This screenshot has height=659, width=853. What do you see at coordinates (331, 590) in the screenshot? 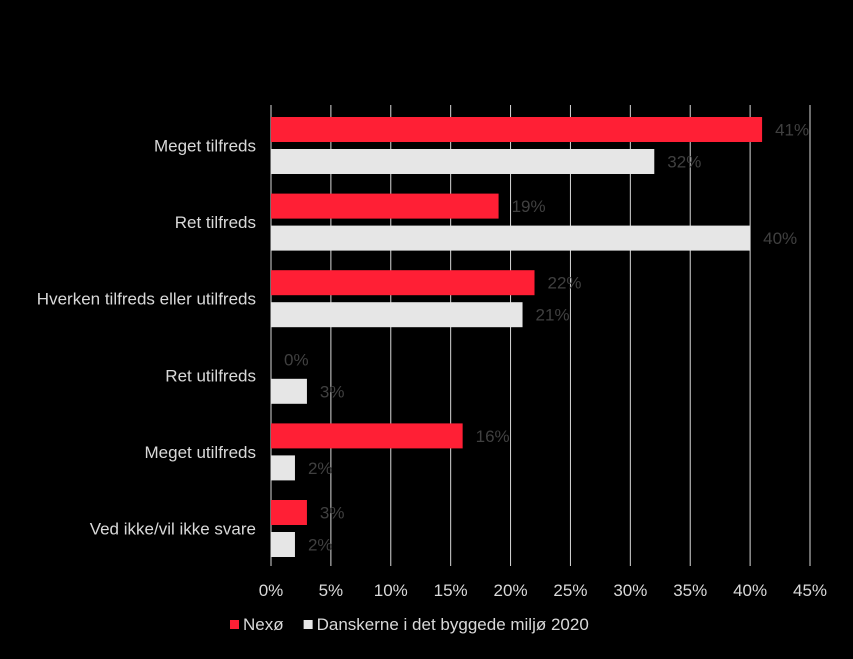
I see `x-tick-label: 5%` at bounding box center [331, 590].